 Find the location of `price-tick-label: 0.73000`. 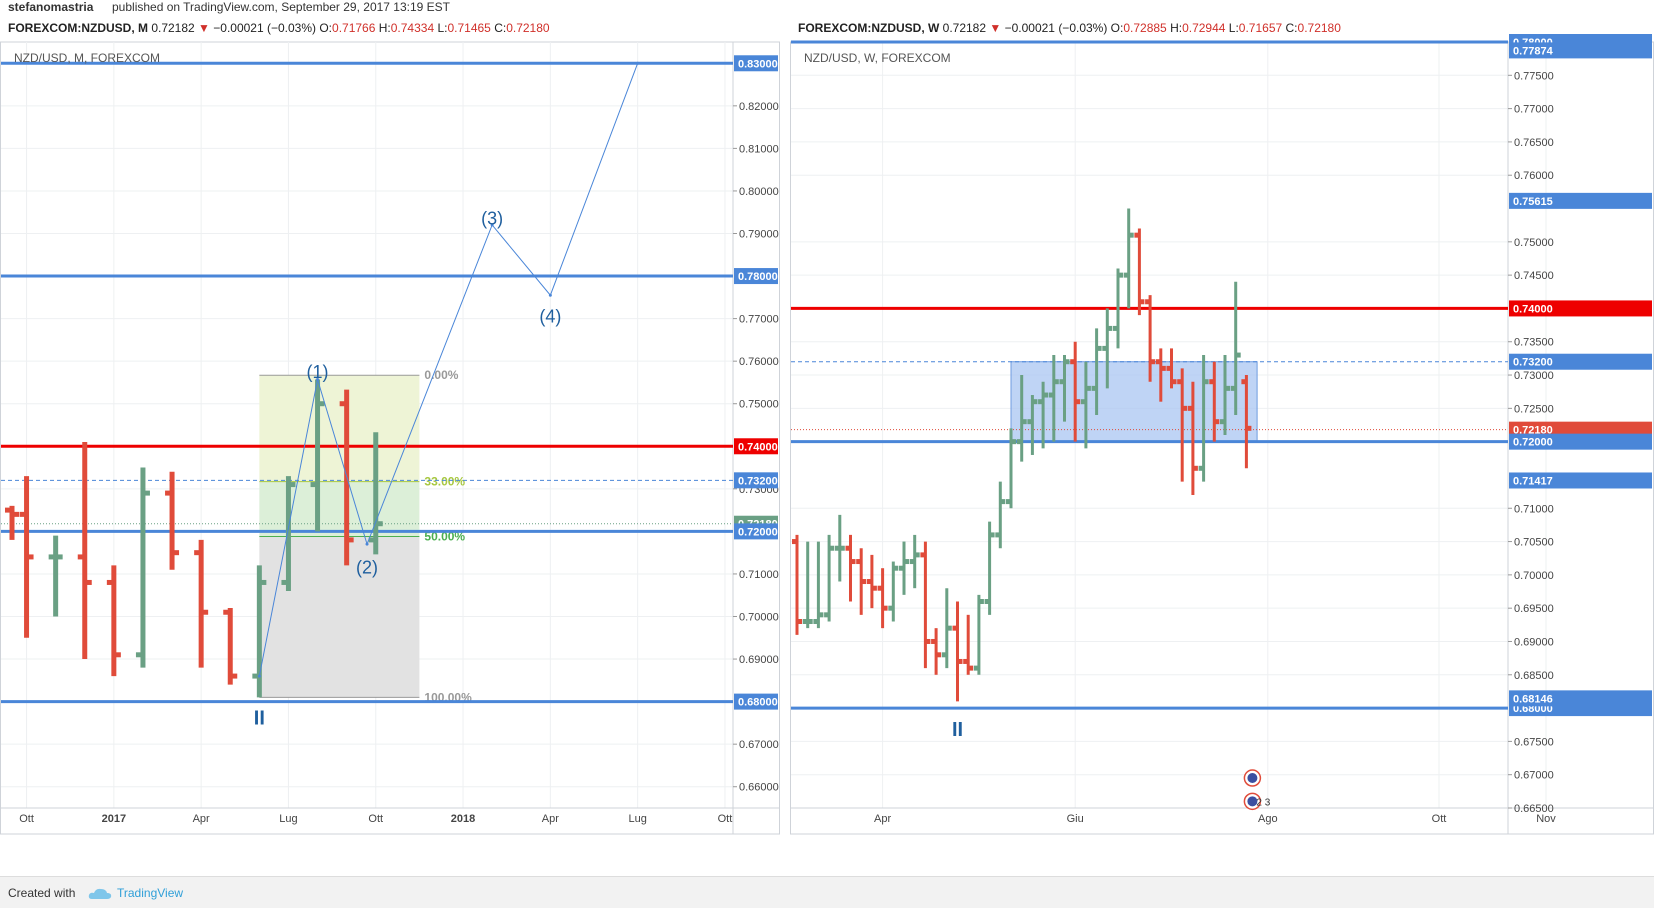

price-tick-label: 0.73000 is located at coordinates (1534, 376).